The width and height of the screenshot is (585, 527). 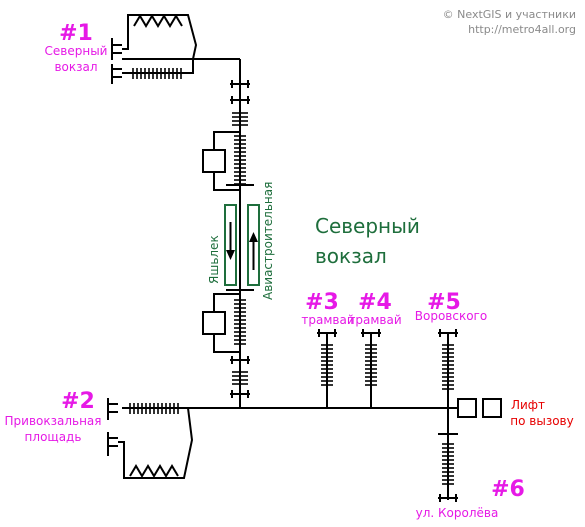 What do you see at coordinates (253, 251) in the screenshot?
I see `arrow-up-icon` at bounding box center [253, 251].